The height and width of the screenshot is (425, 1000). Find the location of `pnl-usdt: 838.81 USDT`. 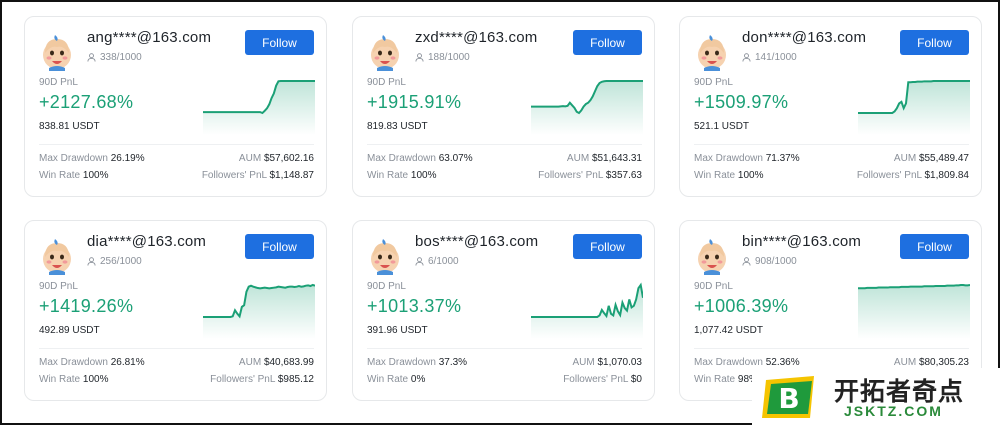

pnl-usdt: 838.81 USDT is located at coordinates (69, 126).